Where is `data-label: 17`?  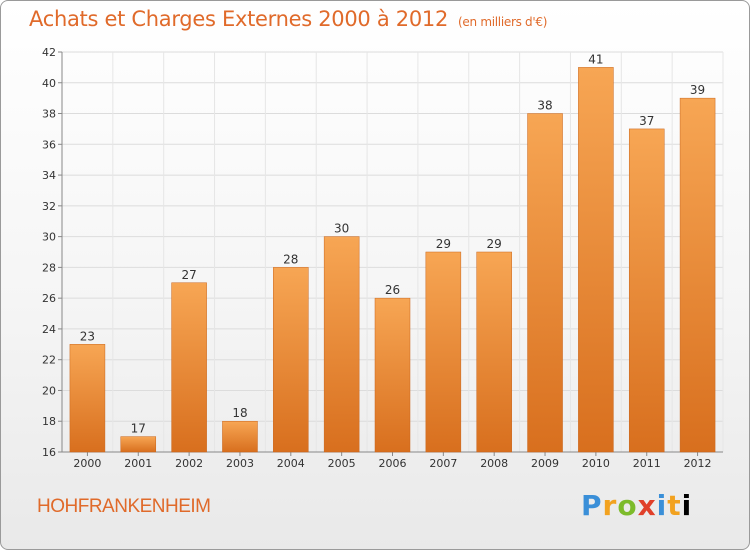 data-label: 17 is located at coordinates (138, 429).